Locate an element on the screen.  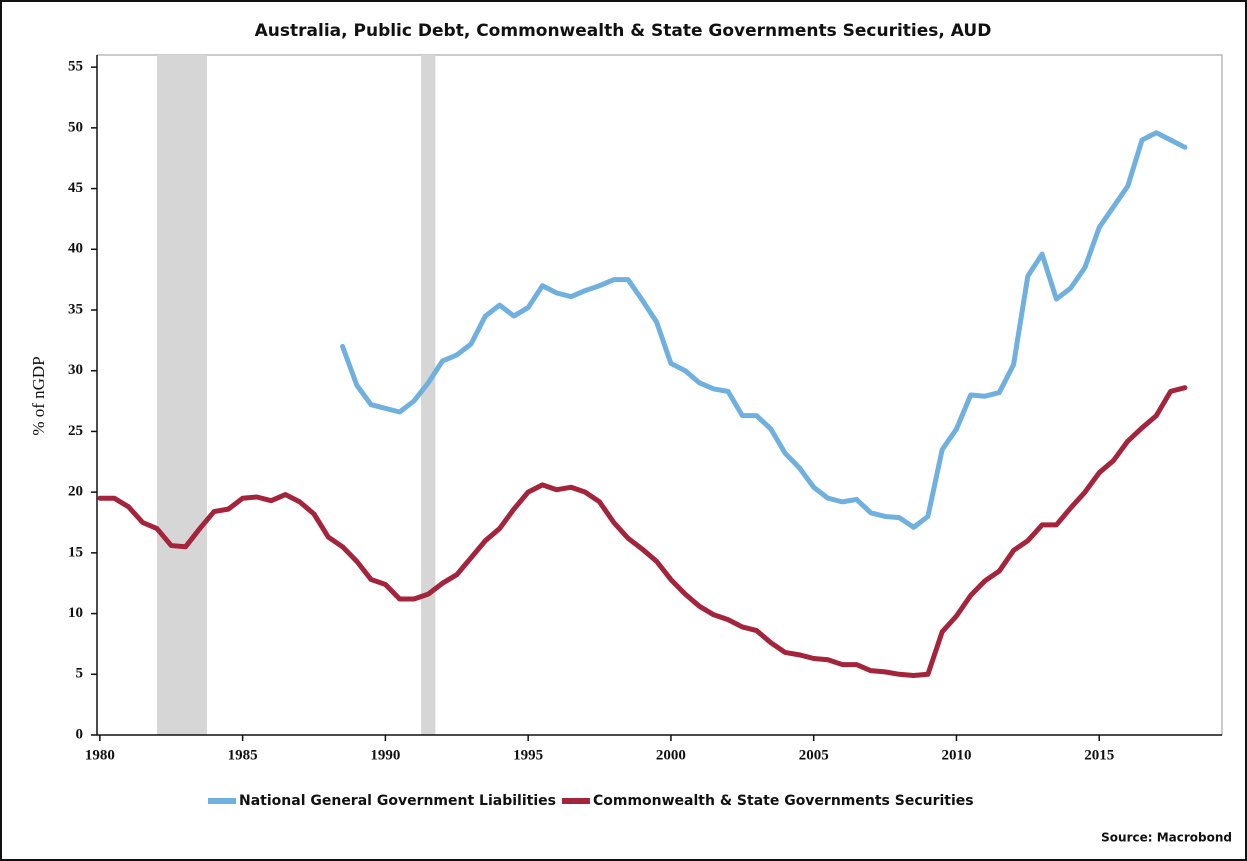
y-tick-label: 0 is located at coordinates (80, 734).